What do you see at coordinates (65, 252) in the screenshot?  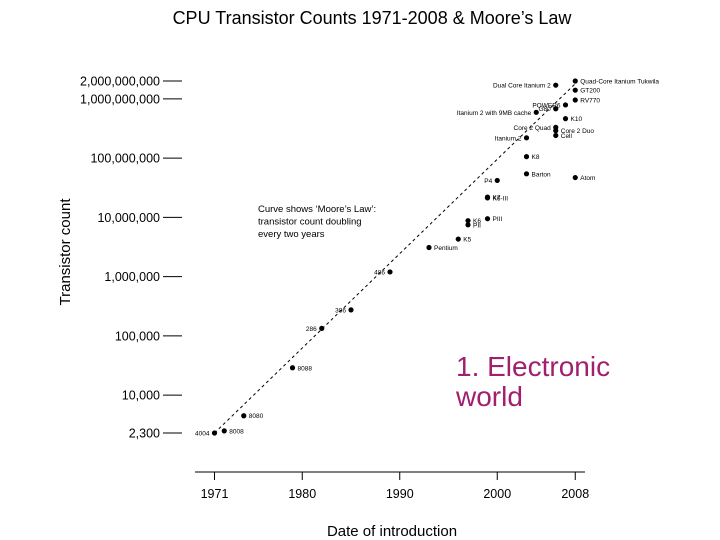 I see `y-axis-label: Transistor count` at bounding box center [65, 252].